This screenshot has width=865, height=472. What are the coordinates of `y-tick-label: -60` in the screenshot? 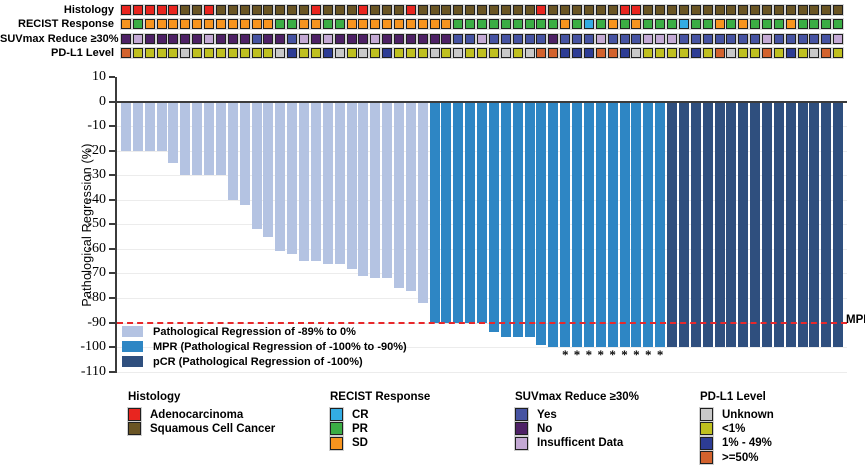 It's located at (96, 248).